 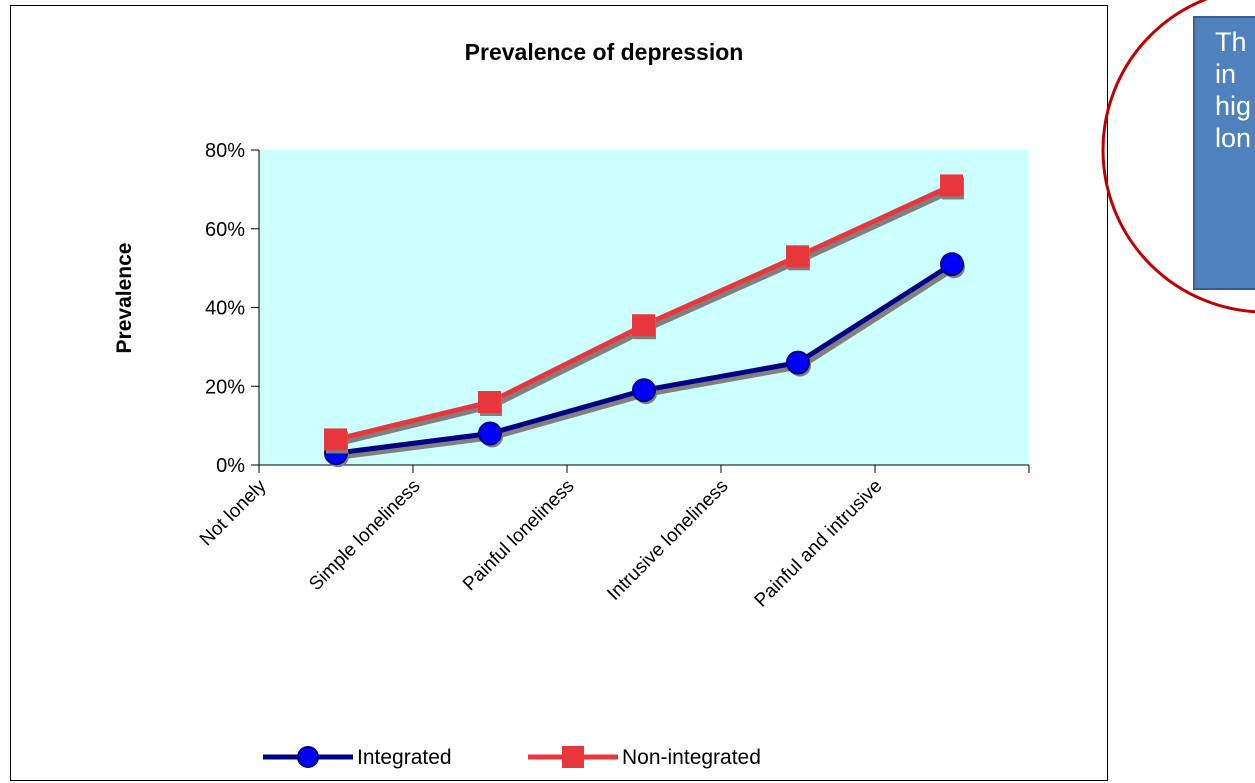 I want to click on legend: Integrated Non-integrated, so click(x=512, y=757).